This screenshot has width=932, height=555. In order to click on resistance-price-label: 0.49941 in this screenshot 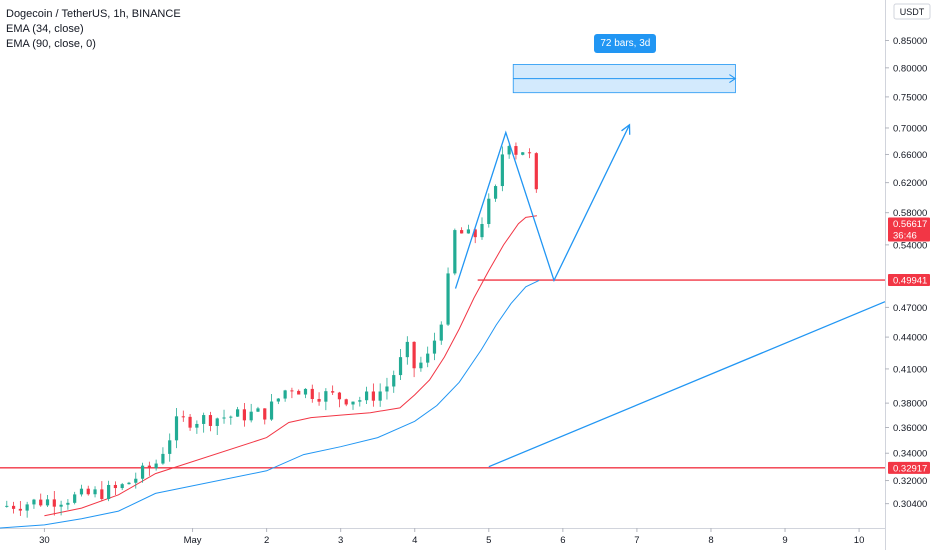, I will do `click(910, 281)`.